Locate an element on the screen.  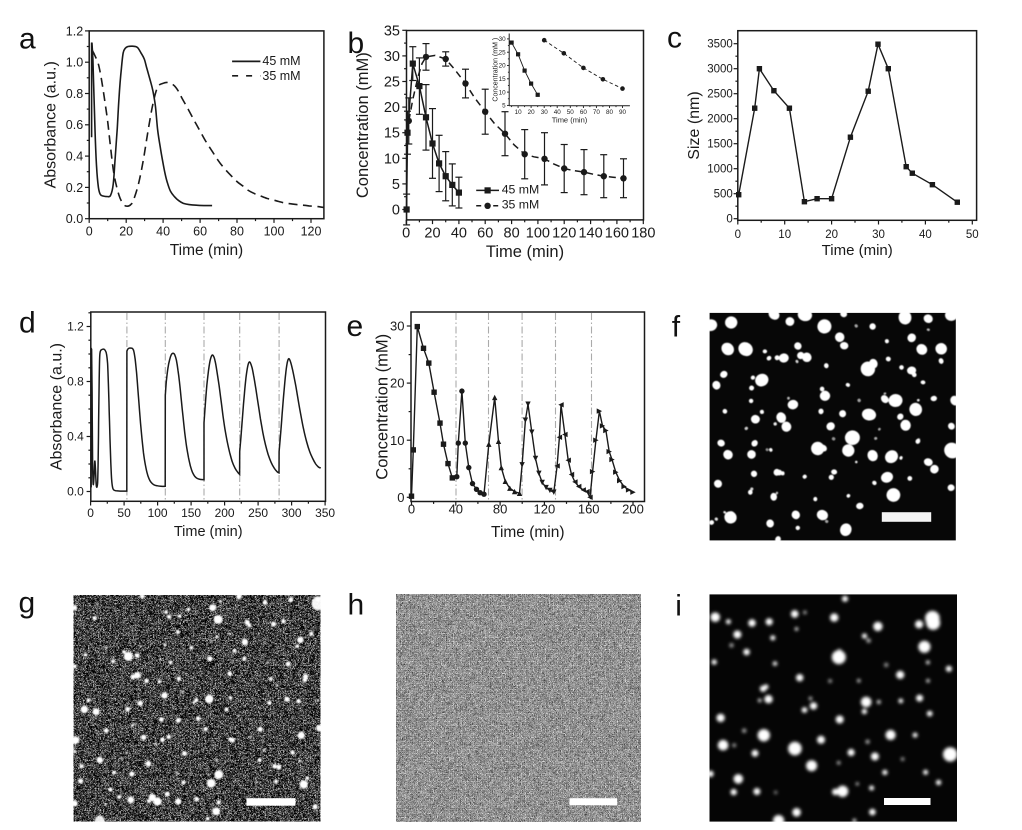
svg-text: 0.2 is located at coordinates (74, 188).